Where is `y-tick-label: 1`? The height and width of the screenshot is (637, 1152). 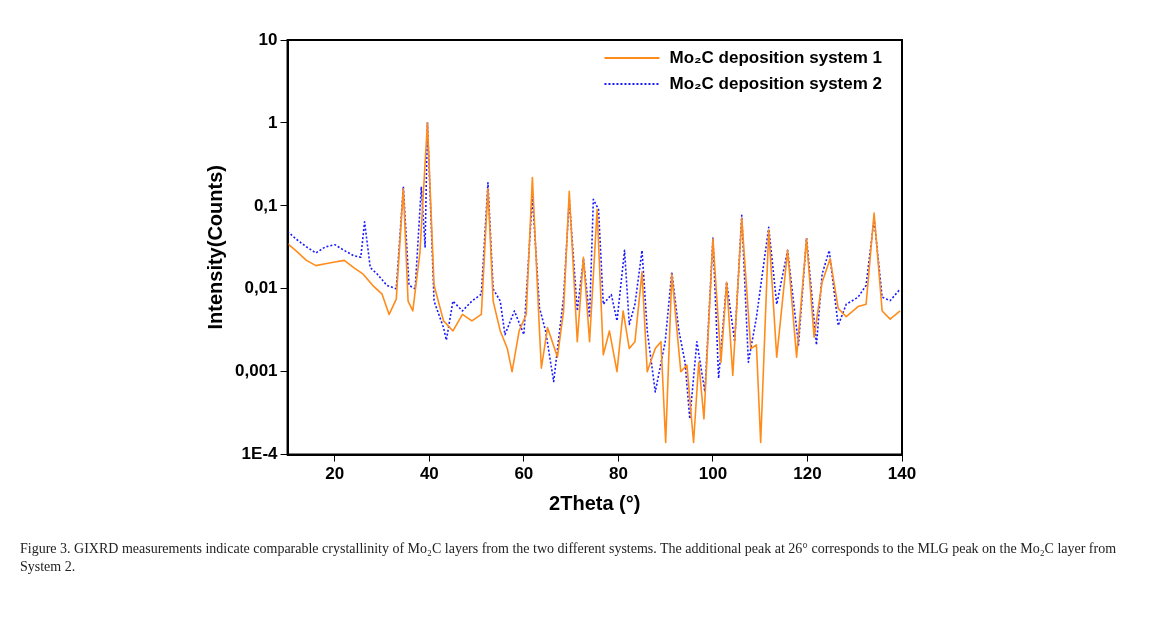
y-tick-label: 1 is located at coordinates (273, 122).